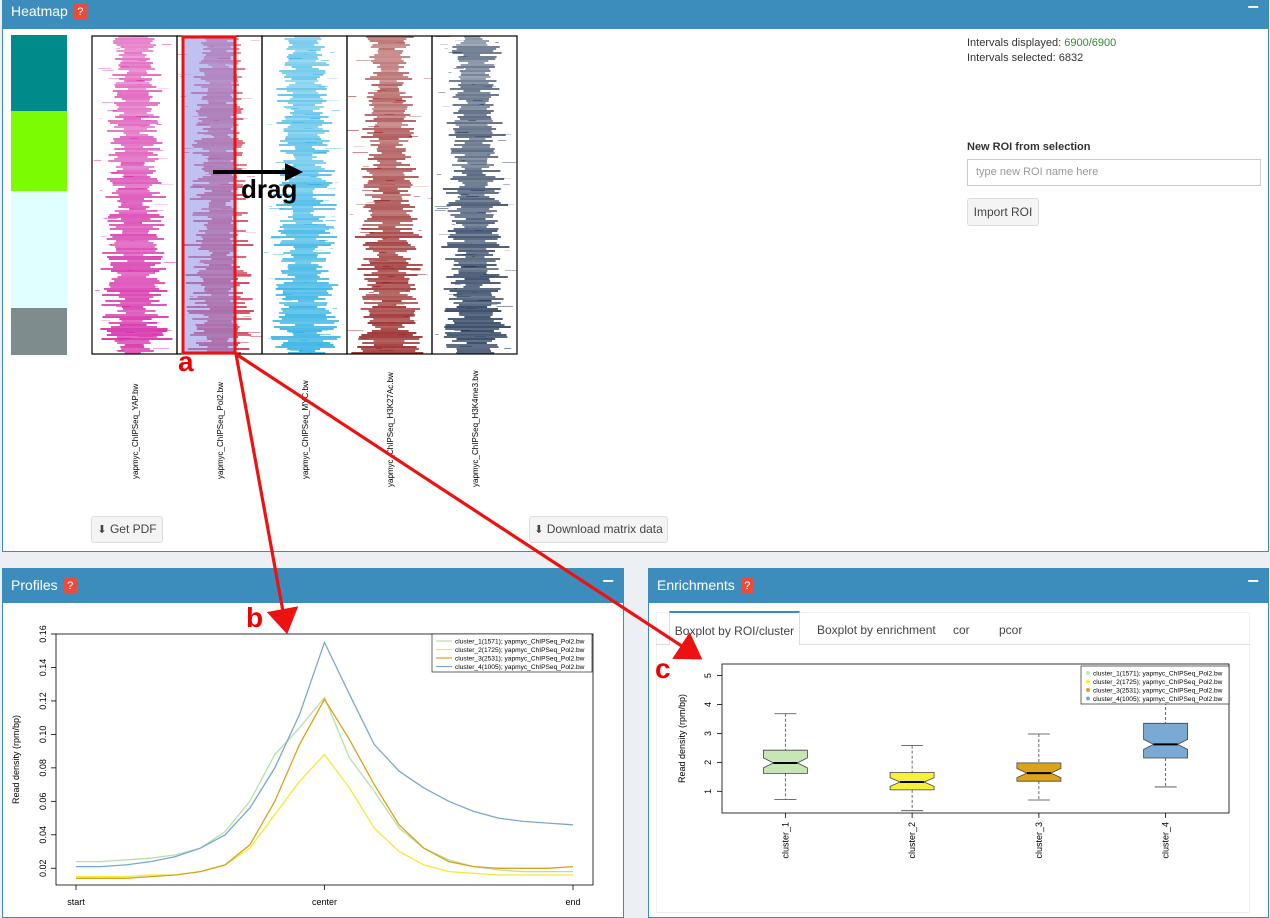 The image size is (1270, 918). I want to click on y-tick-label: 0.16, so click(43, 634).